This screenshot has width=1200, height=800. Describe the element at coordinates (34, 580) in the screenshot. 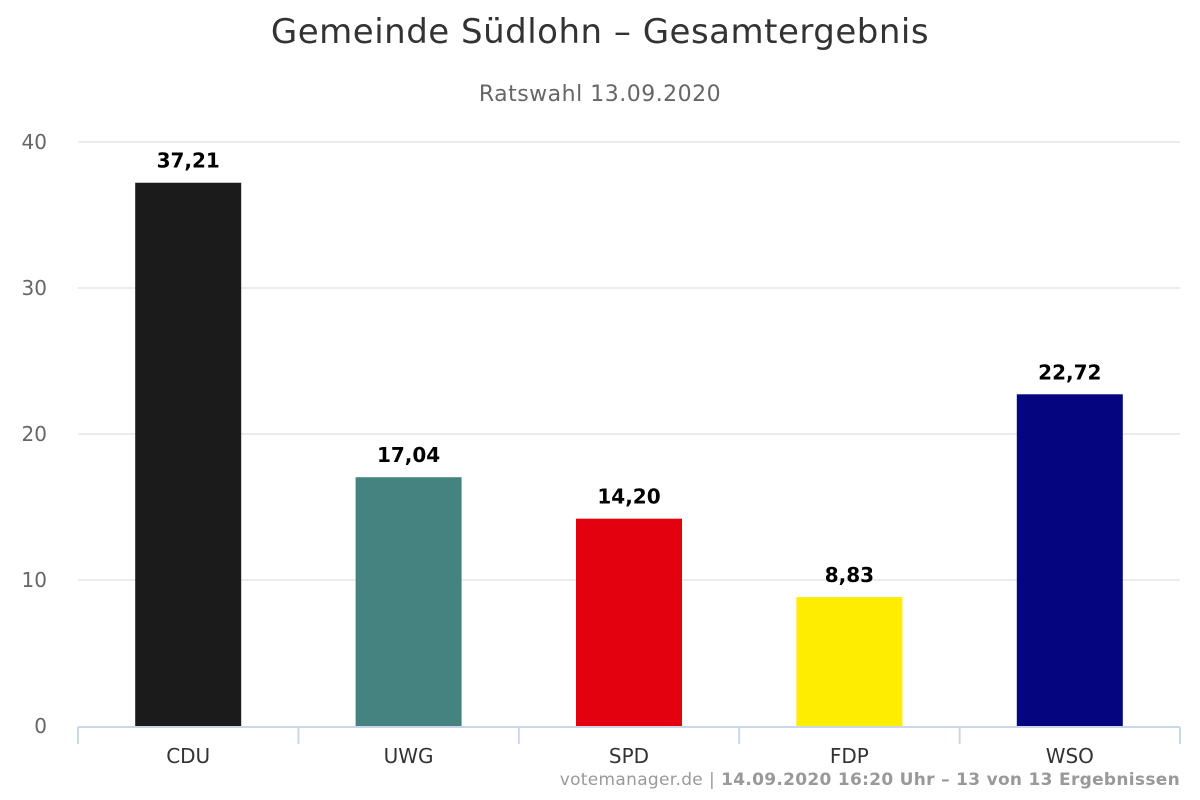

I see `y-tick-label: 10` at that location.